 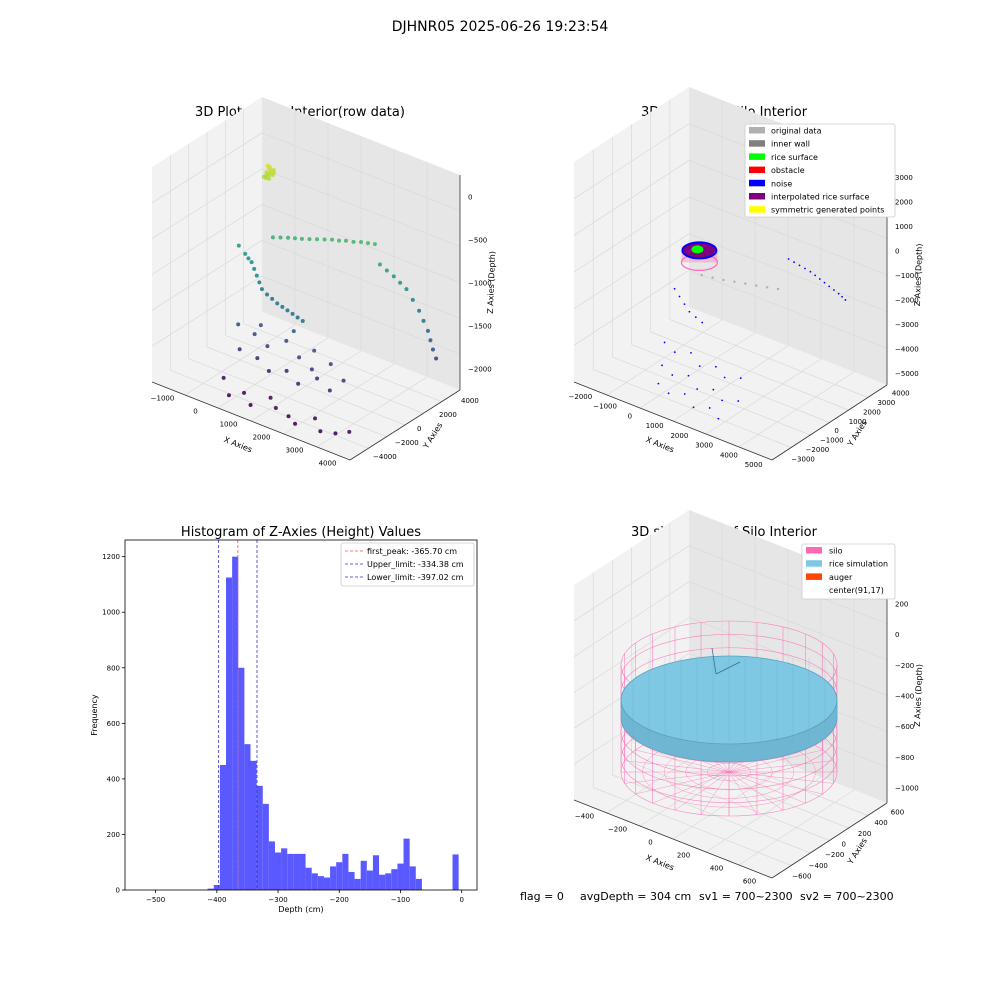 I want to click on rice-simulation-disk, so click(x=729, y=705).